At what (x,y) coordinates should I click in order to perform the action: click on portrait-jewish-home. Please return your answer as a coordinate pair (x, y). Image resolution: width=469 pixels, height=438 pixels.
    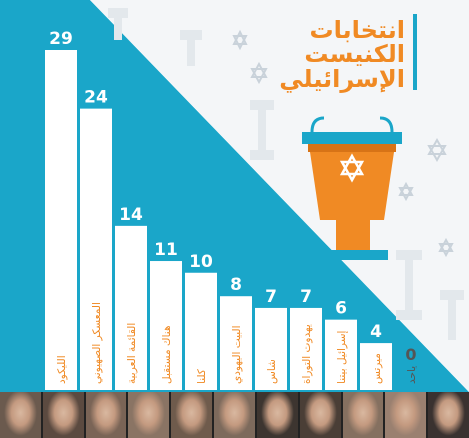
    Looking at the image, I should click on (234, 415).